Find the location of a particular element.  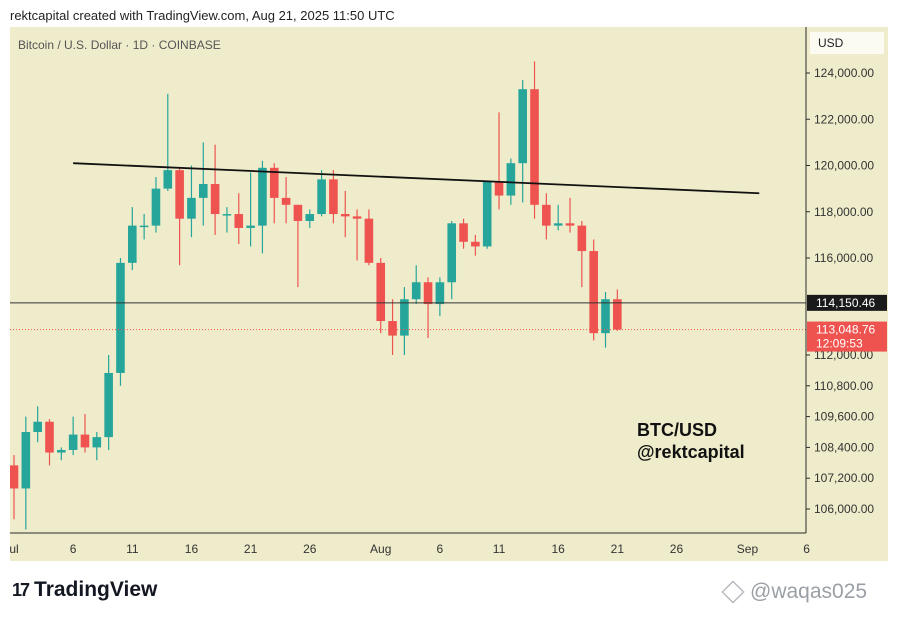

annotation-author: @rektcapital is located at coordinates (691, 452).